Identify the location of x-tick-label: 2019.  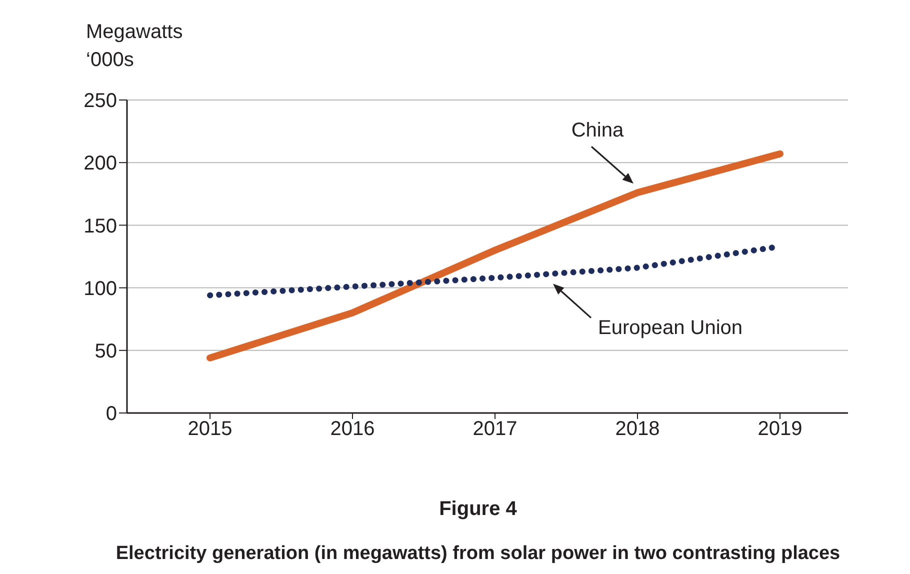
(780, 429).